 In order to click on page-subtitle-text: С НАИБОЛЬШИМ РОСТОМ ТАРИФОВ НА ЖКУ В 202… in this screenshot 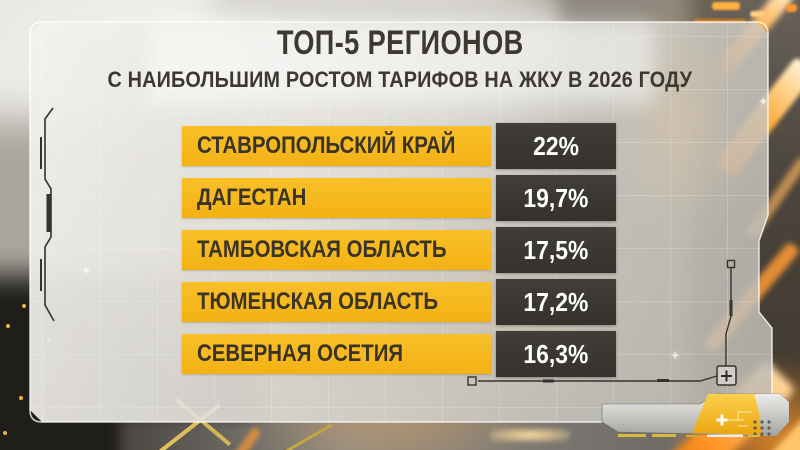, I will do `click(400, 79)`.